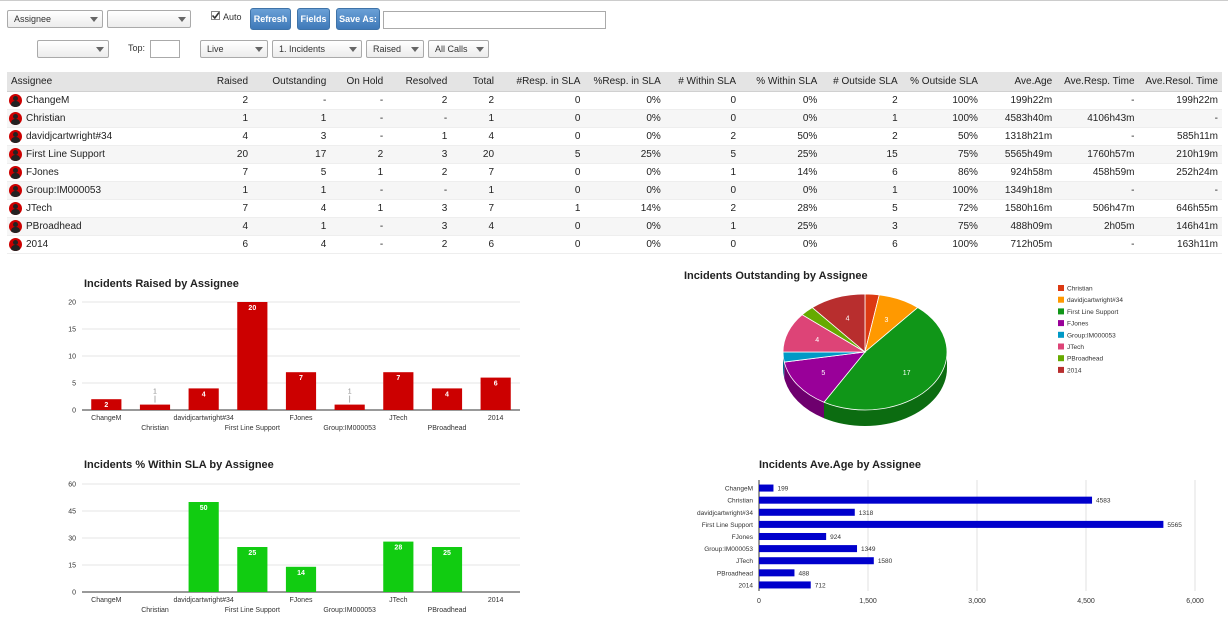 This screenshot has height=637, width=1228. Describe the element at coordinates (234, 49) in the screenshot. I see `status-select: Live` at that location.